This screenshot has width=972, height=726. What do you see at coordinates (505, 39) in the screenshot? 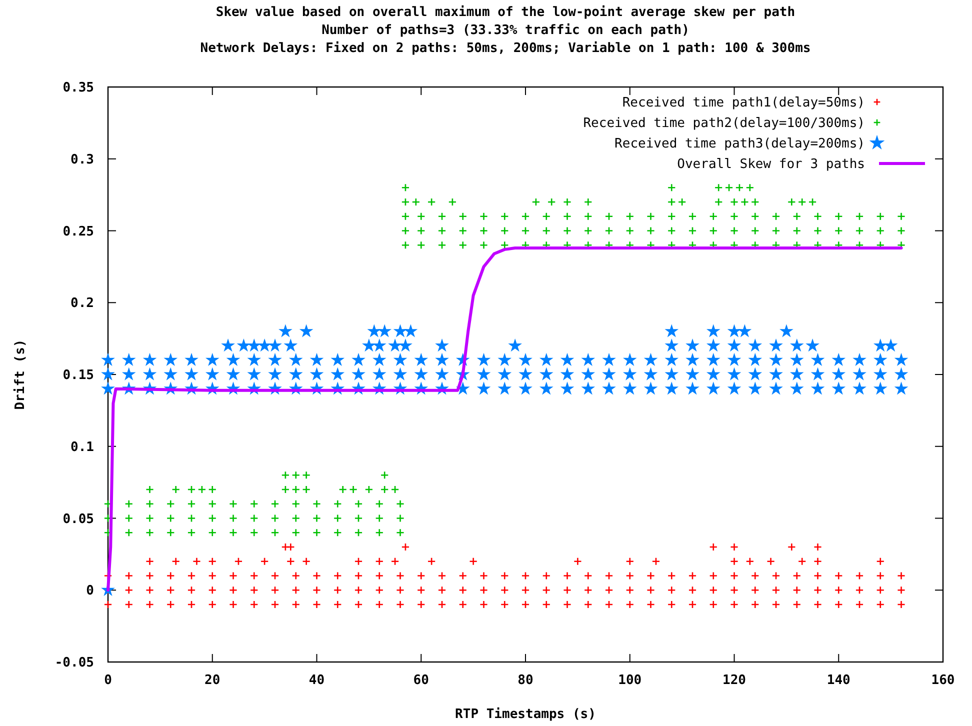
I see `chart-subtitle: Number of paths=3 (33.33% traffic on each path) Network Delays: Fixed on 2 paths: 50ms, 200ms; Variable on 1 path: 100 & 300ms` at bounding box center [505, 39].